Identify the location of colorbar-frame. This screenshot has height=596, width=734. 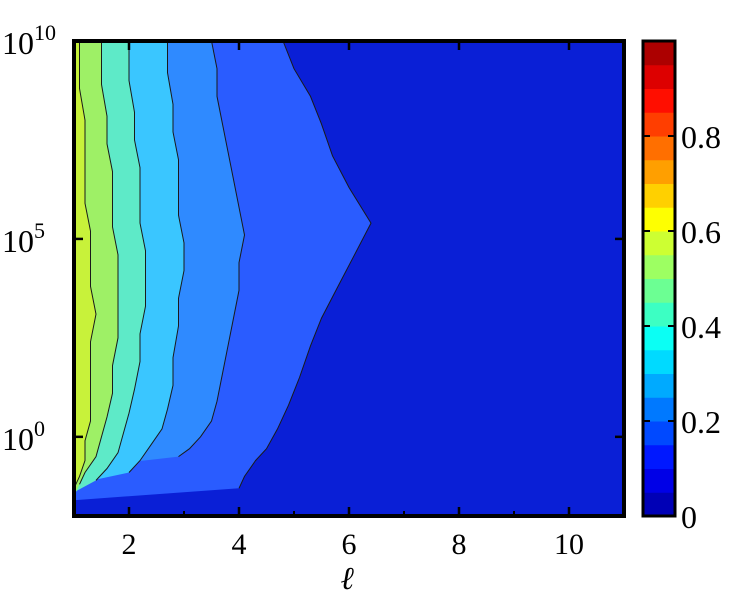
(659, 278).